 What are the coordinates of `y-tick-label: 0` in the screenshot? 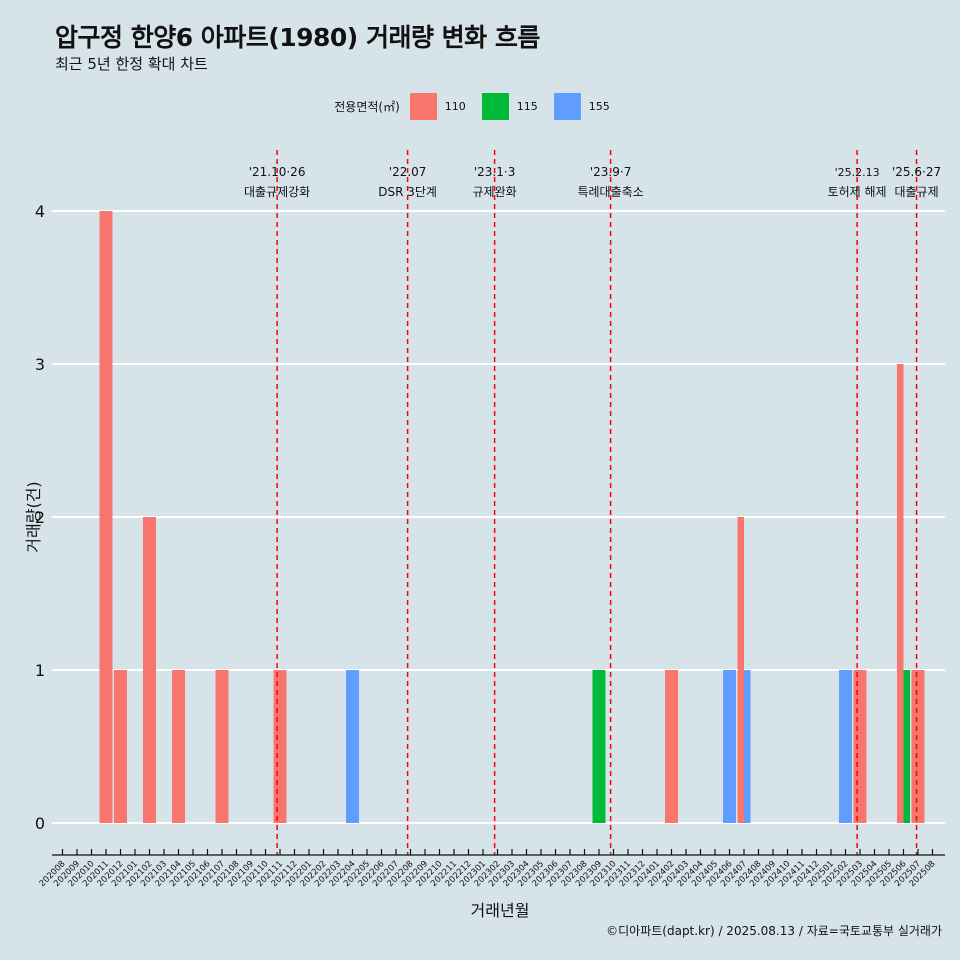 It's located at (40, 823).